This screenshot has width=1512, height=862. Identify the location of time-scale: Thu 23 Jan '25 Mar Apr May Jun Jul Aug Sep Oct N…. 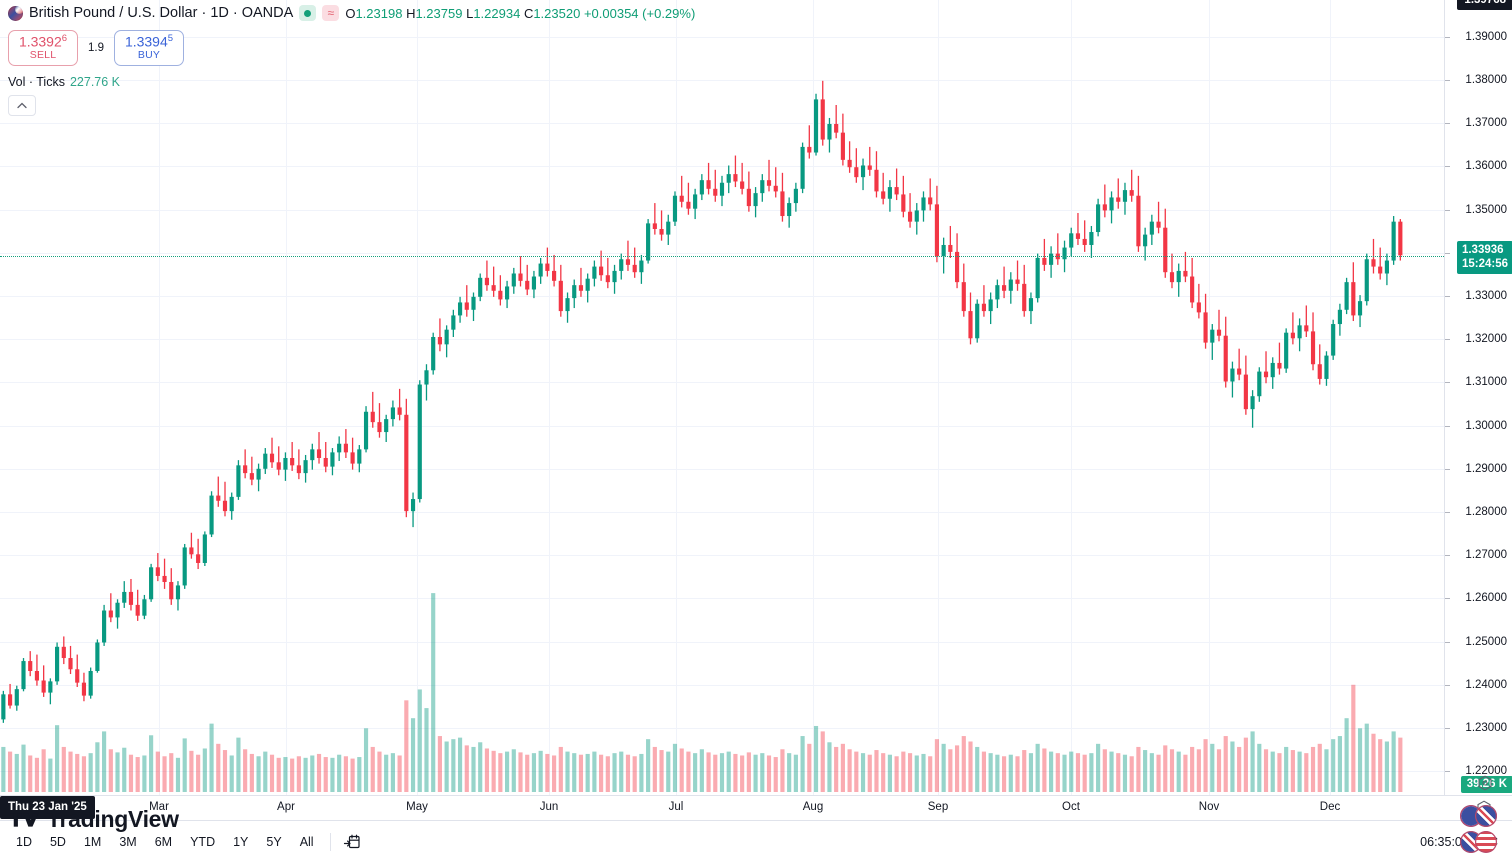
(756, 808).